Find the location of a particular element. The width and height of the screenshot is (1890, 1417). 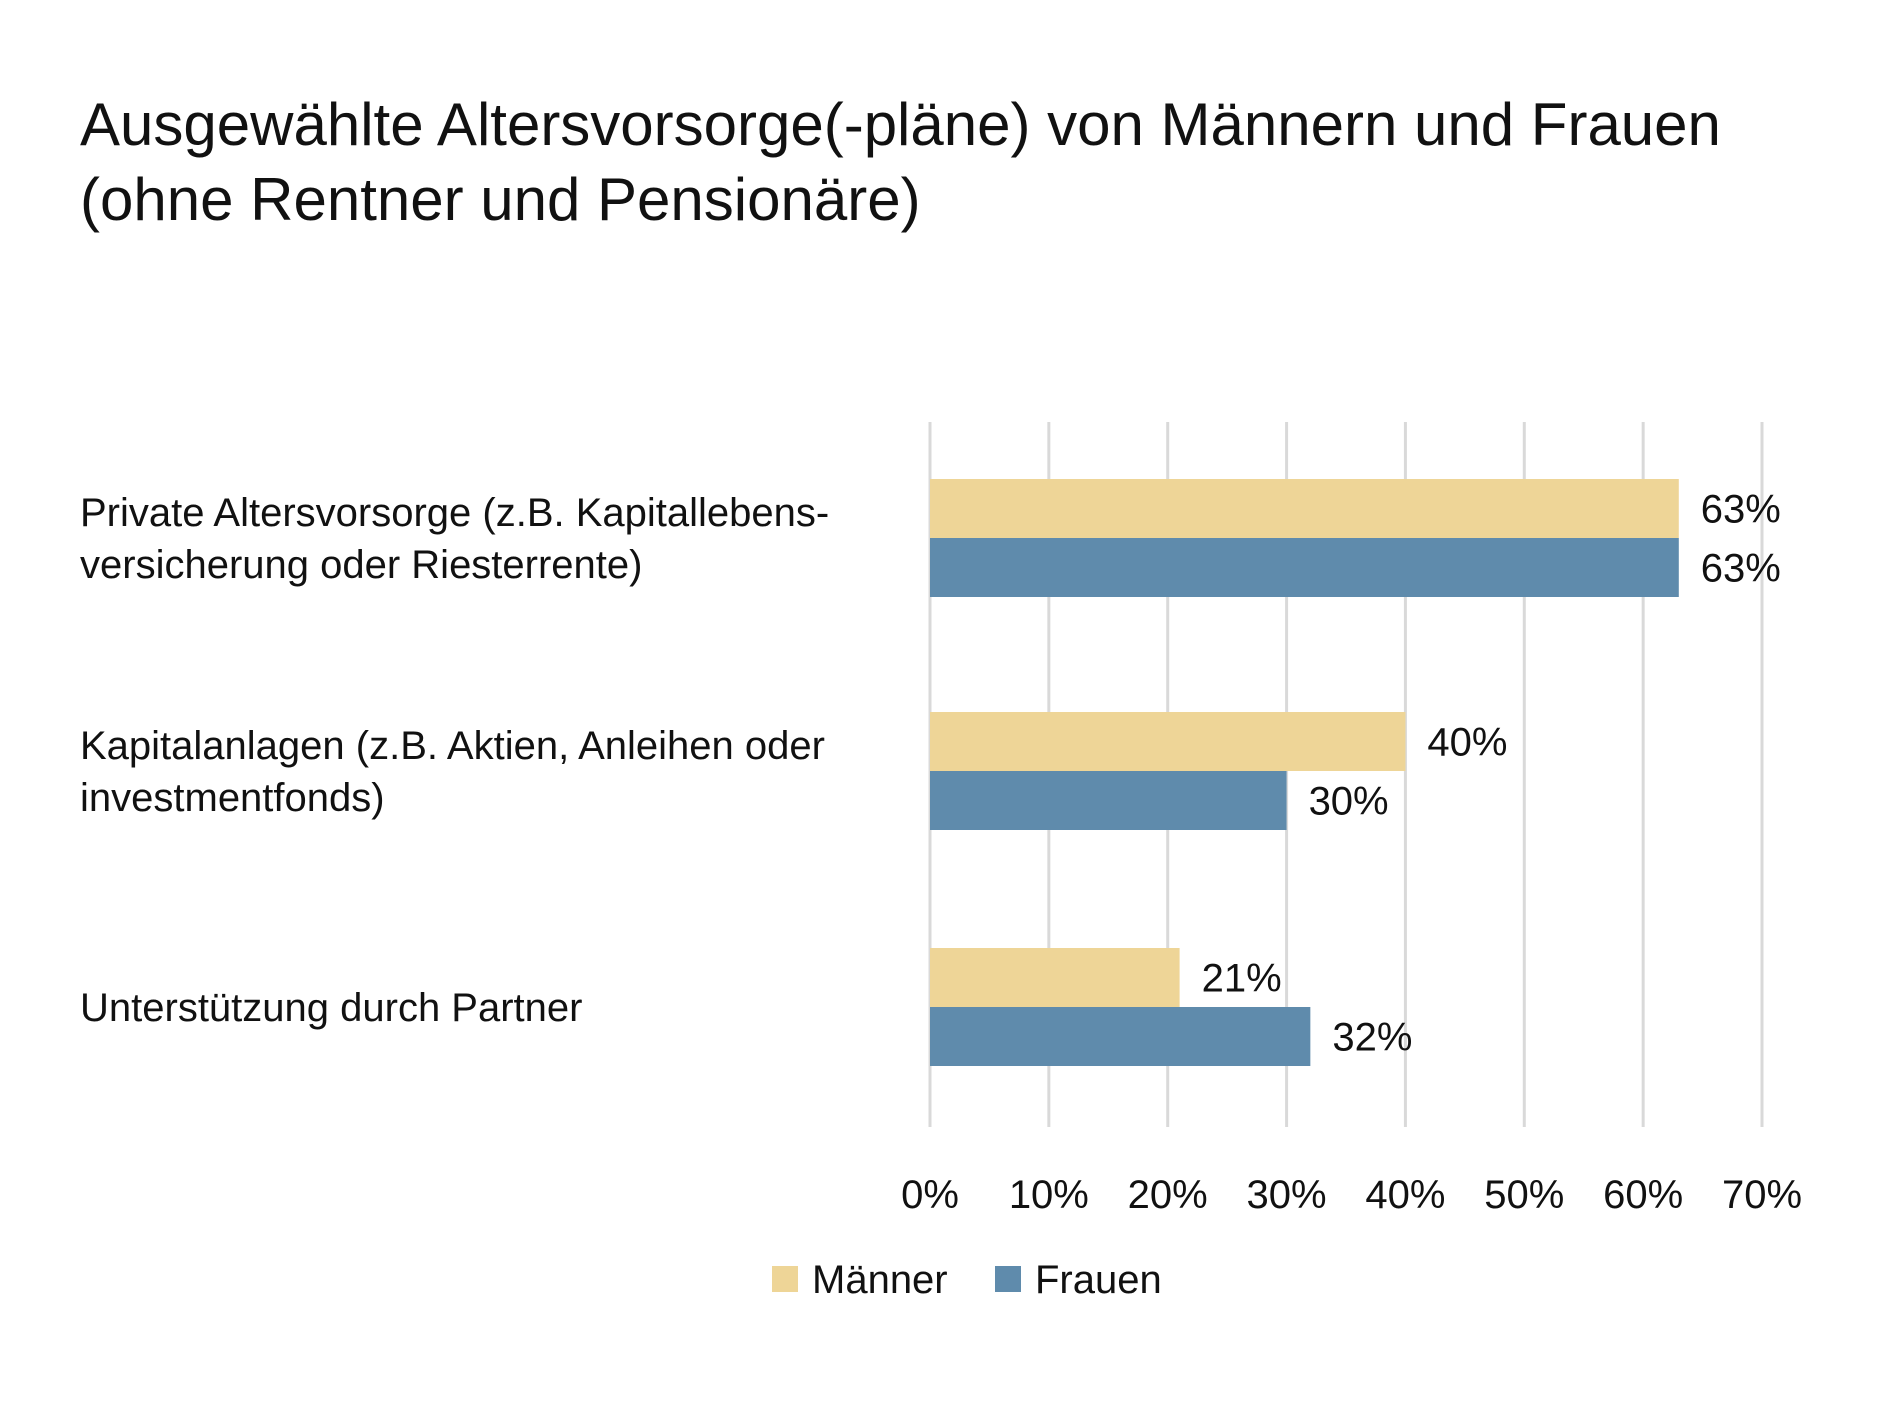

x-tick-label: 50% is located at coordinates (1524, 1195).